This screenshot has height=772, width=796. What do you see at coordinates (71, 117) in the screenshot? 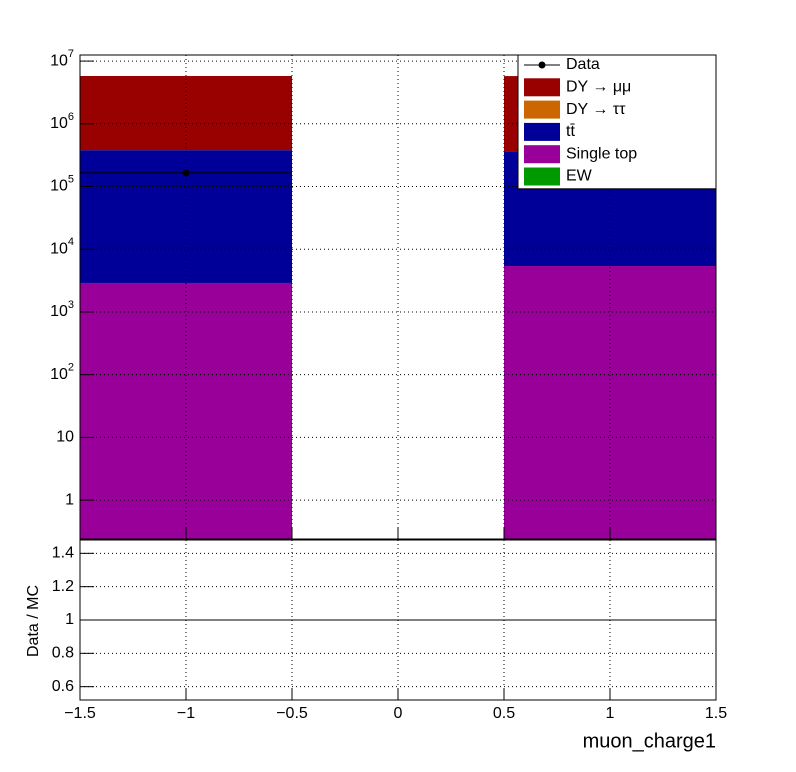
I see `exponent: 6` at bounding box center [71, 117].